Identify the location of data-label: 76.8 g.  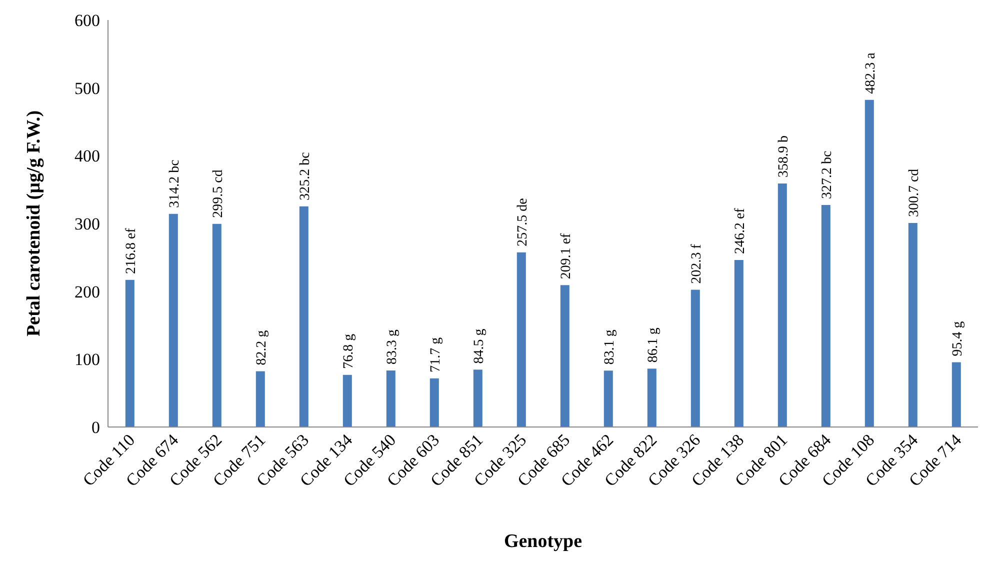
(348, 351).